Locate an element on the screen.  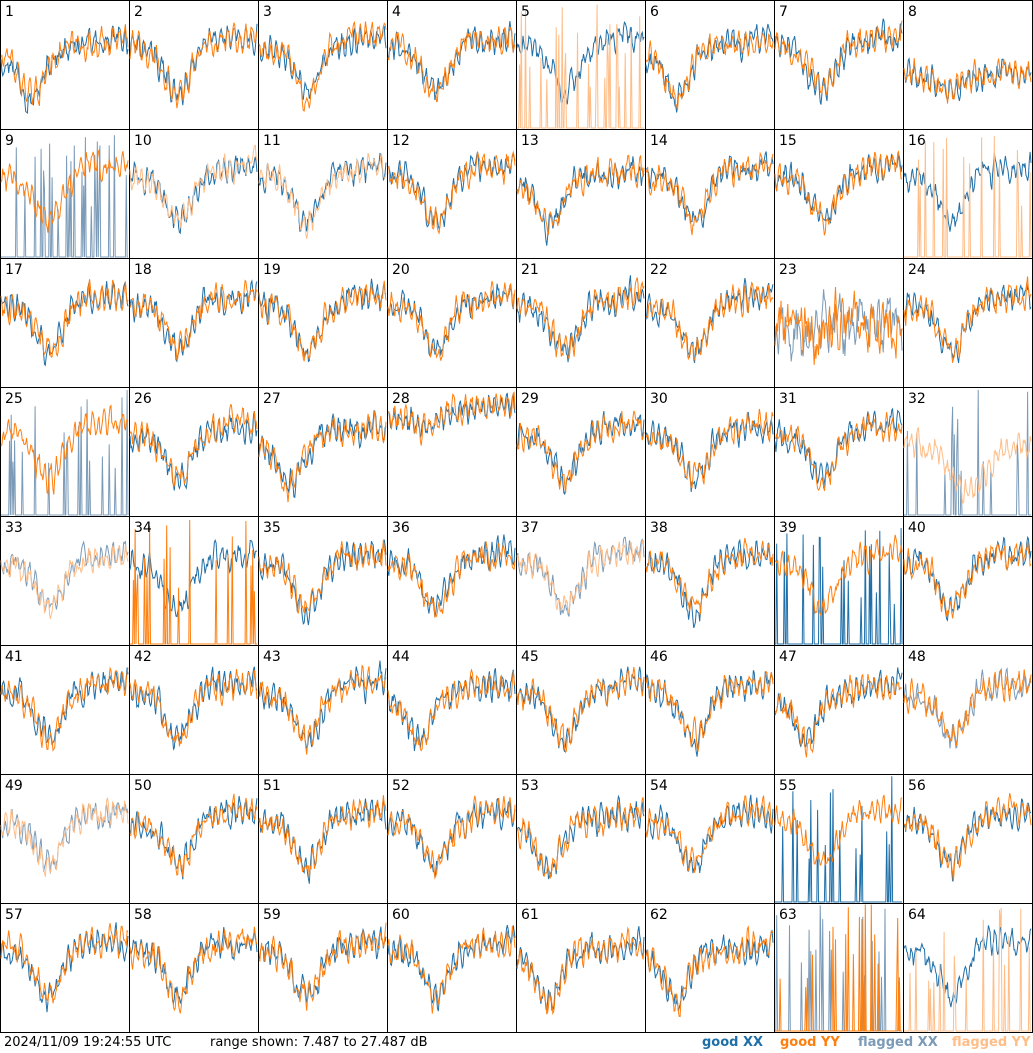
timestamp: 2024/11/09 19:24:55 UTC is located at coordinates (88, 1042).